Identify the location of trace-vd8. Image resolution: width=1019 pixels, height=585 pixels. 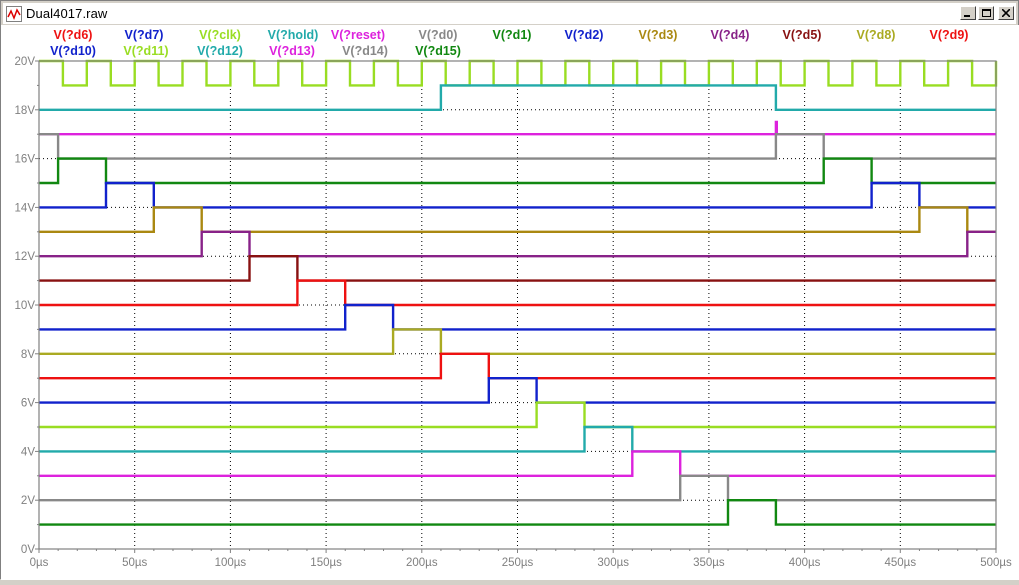
(517, 341).